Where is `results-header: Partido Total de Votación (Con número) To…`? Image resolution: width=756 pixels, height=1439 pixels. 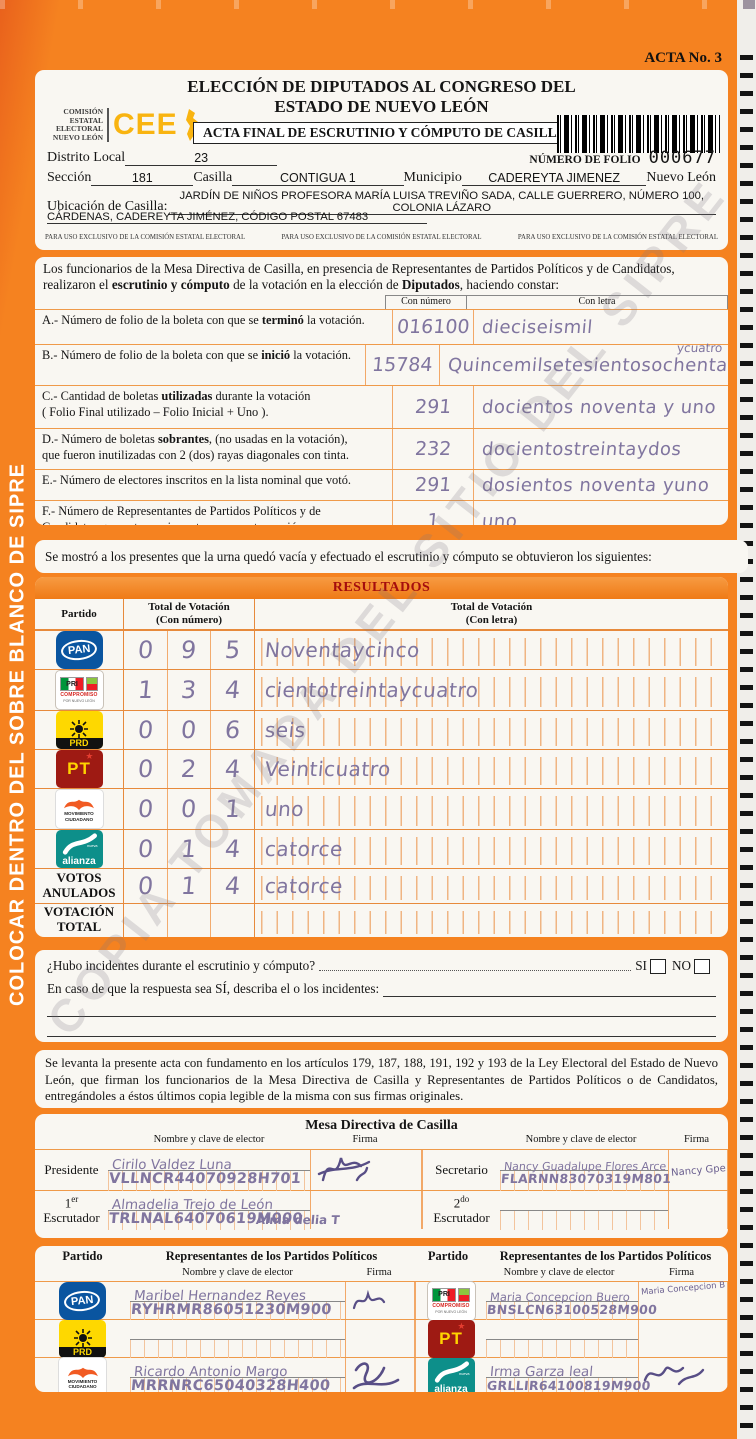 results-header: Partido Total de Votación (Con número) To… is located at coordinates (381, 614).